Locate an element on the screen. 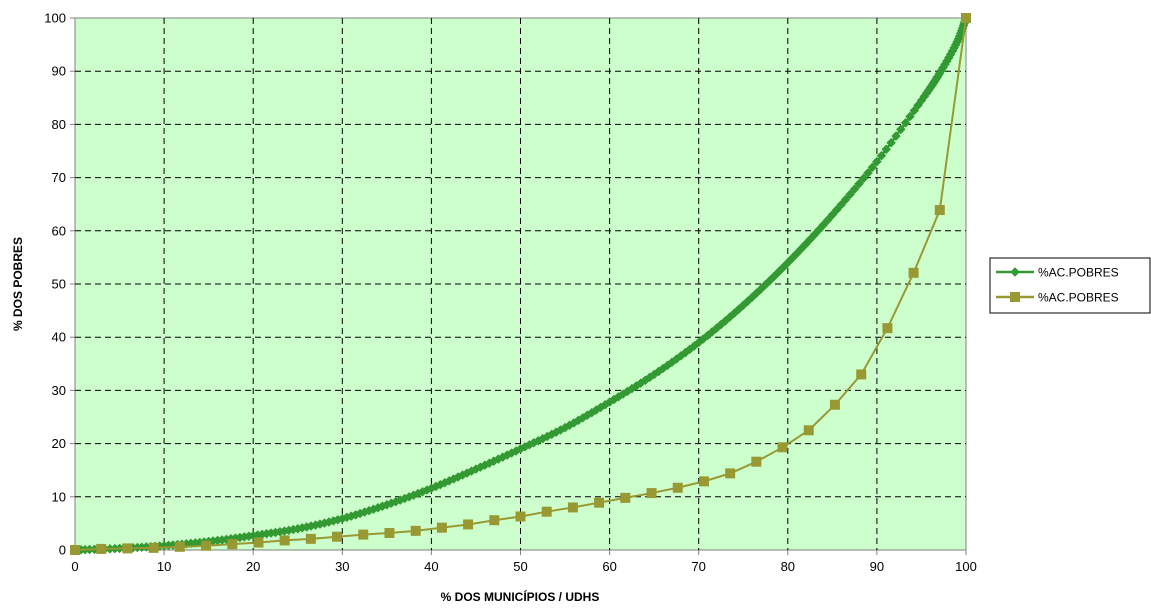 The image size is (1151, 608). x-tick-label: 90 is located at coordinates (877, 566).